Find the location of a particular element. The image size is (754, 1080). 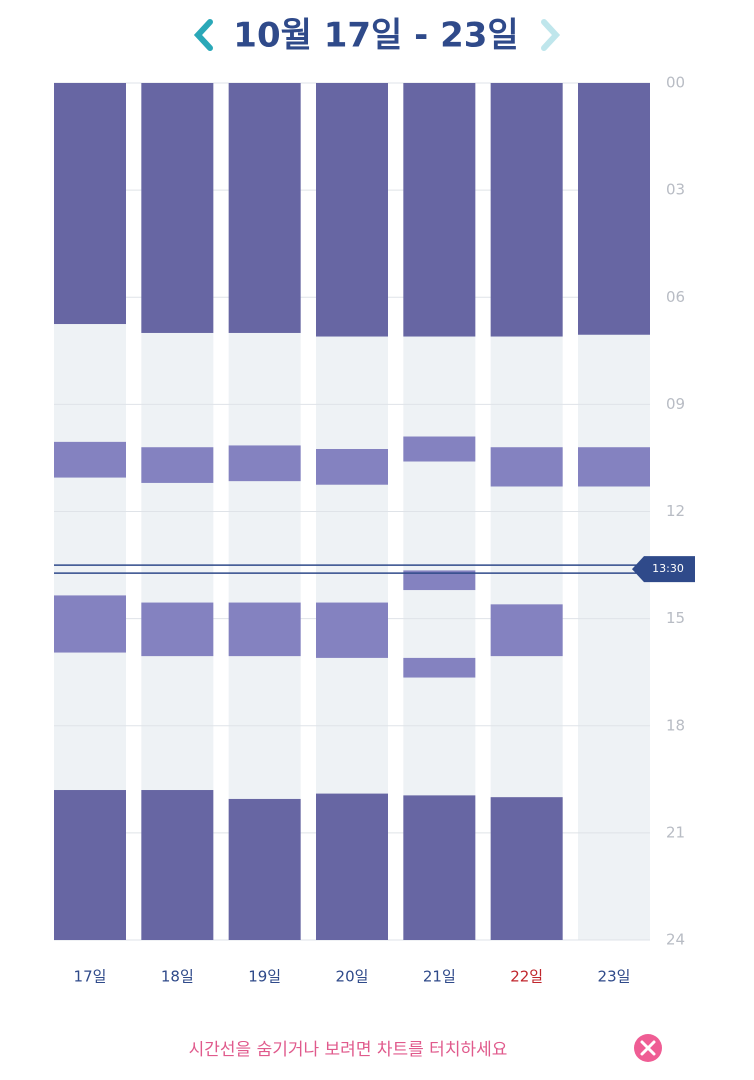

x-tick-label: 22일 is located at coordinates (526, 977).